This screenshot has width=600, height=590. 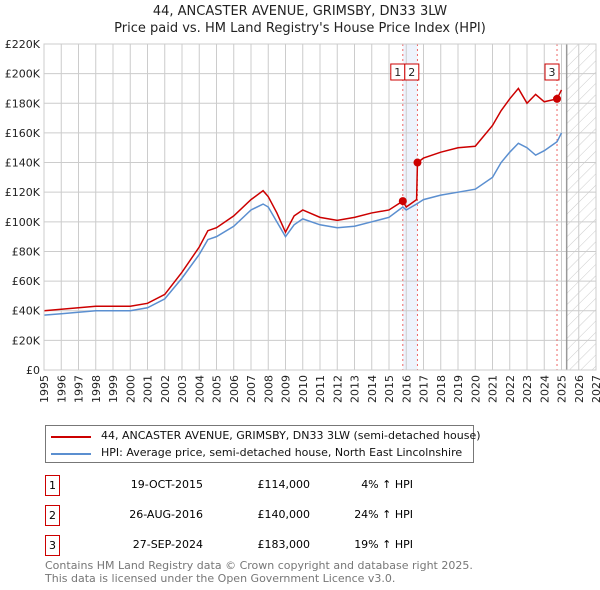 What do you see at coordinates (148, 389) in the screenshot?
I see `x-tick-label: 2001` at bounding box center [148, 389].